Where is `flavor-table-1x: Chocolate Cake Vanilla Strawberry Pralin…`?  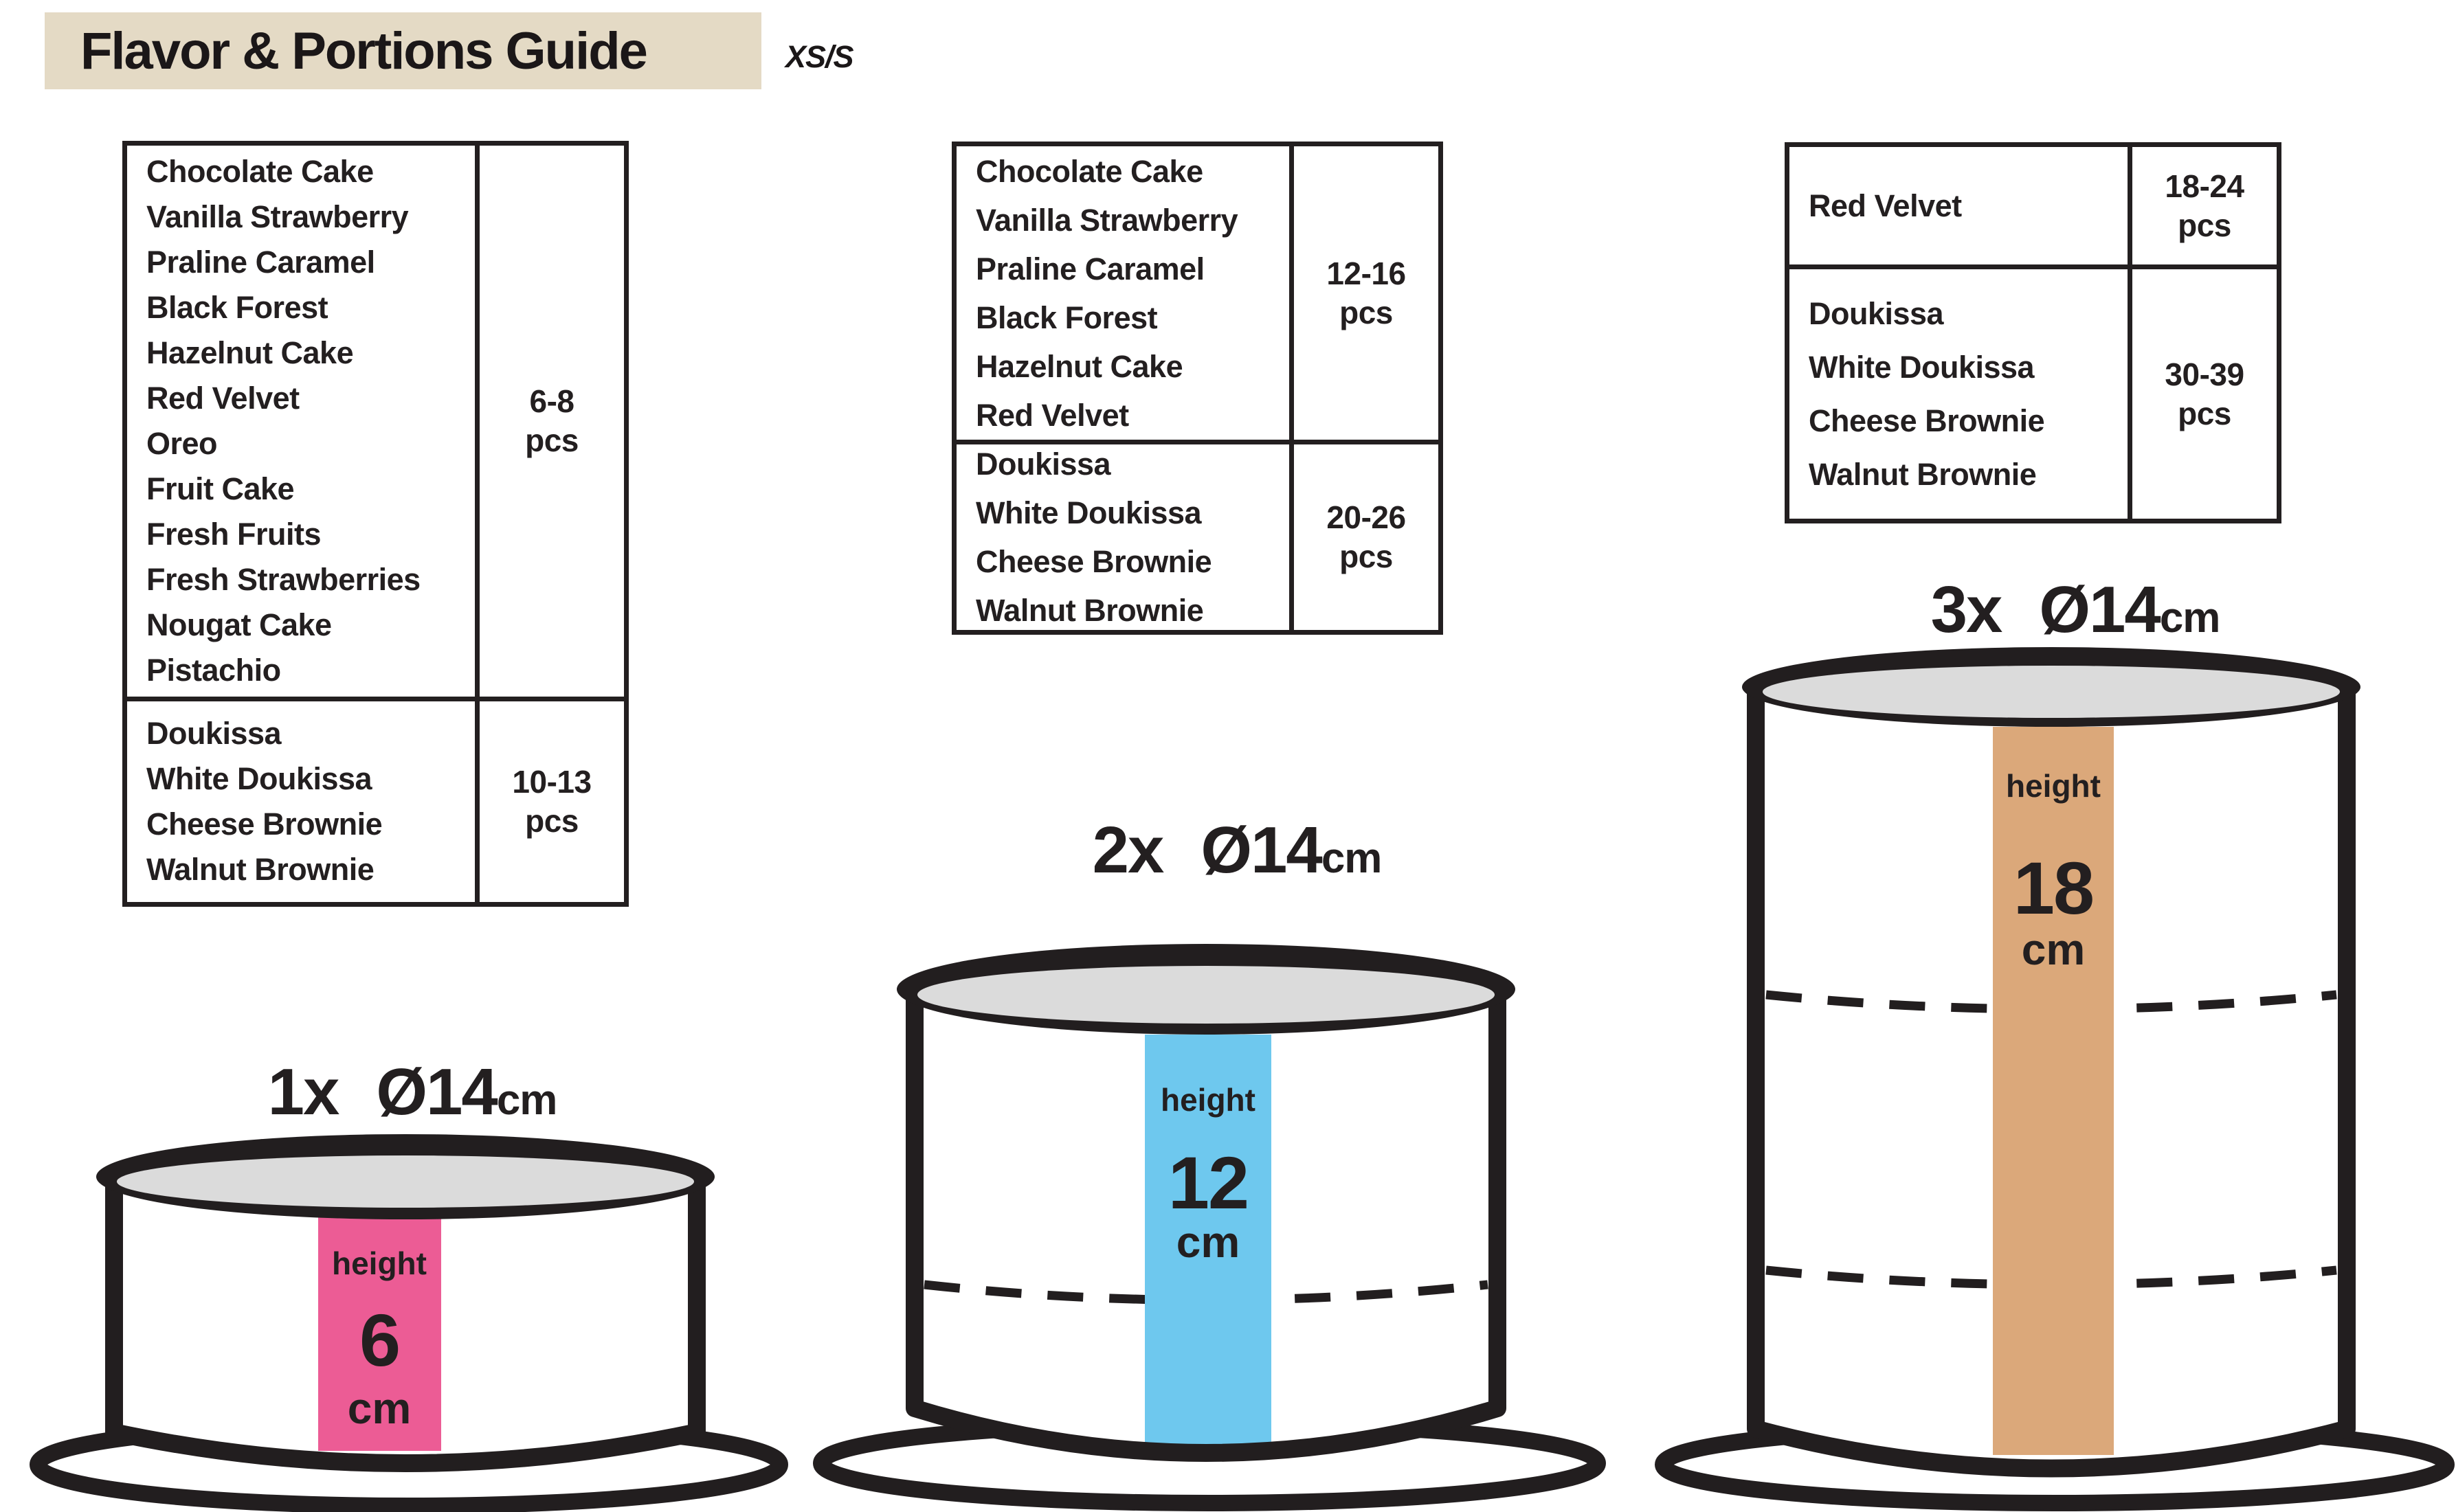 flavor-table-1x: Chocolate Cake Vanilla Strawberry Pralin… is located at coordinates (375, 524).